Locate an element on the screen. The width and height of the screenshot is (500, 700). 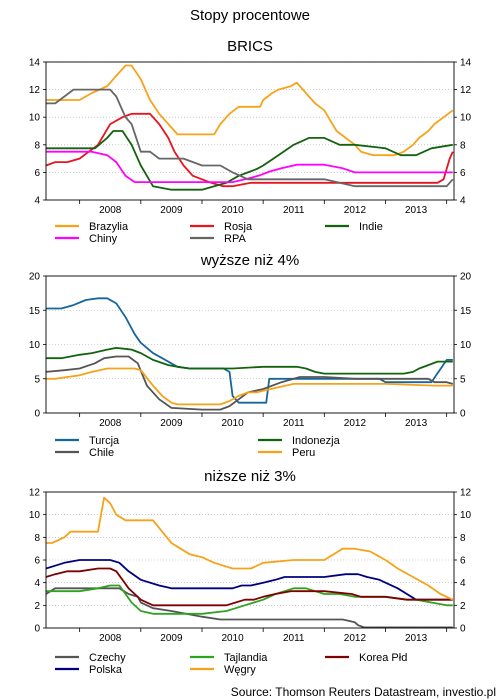
y-tick-label: 15 is located at coordinates (35, 311).